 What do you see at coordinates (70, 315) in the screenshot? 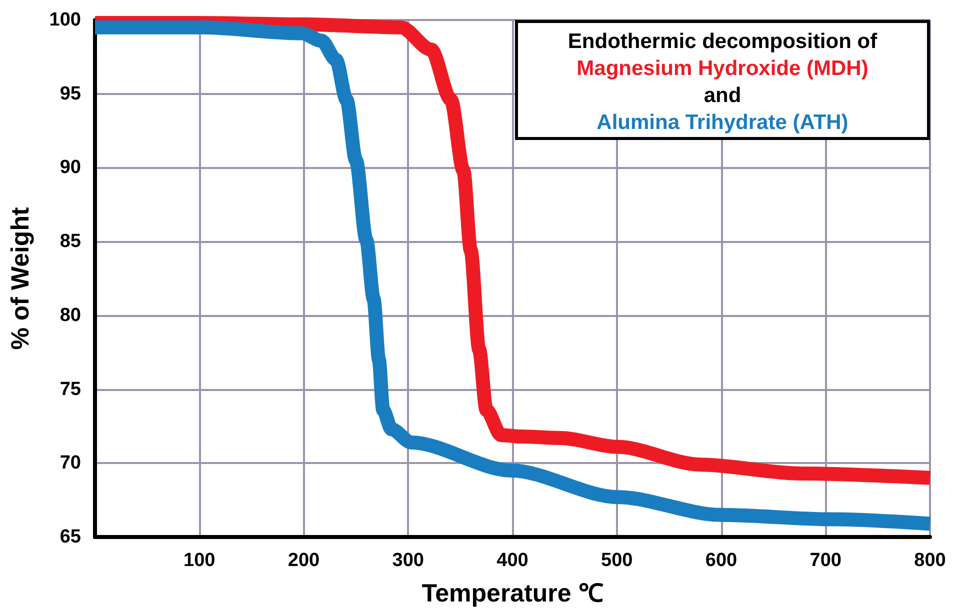
I see `y-tick-label: 80` at bounding box center [70, 315].